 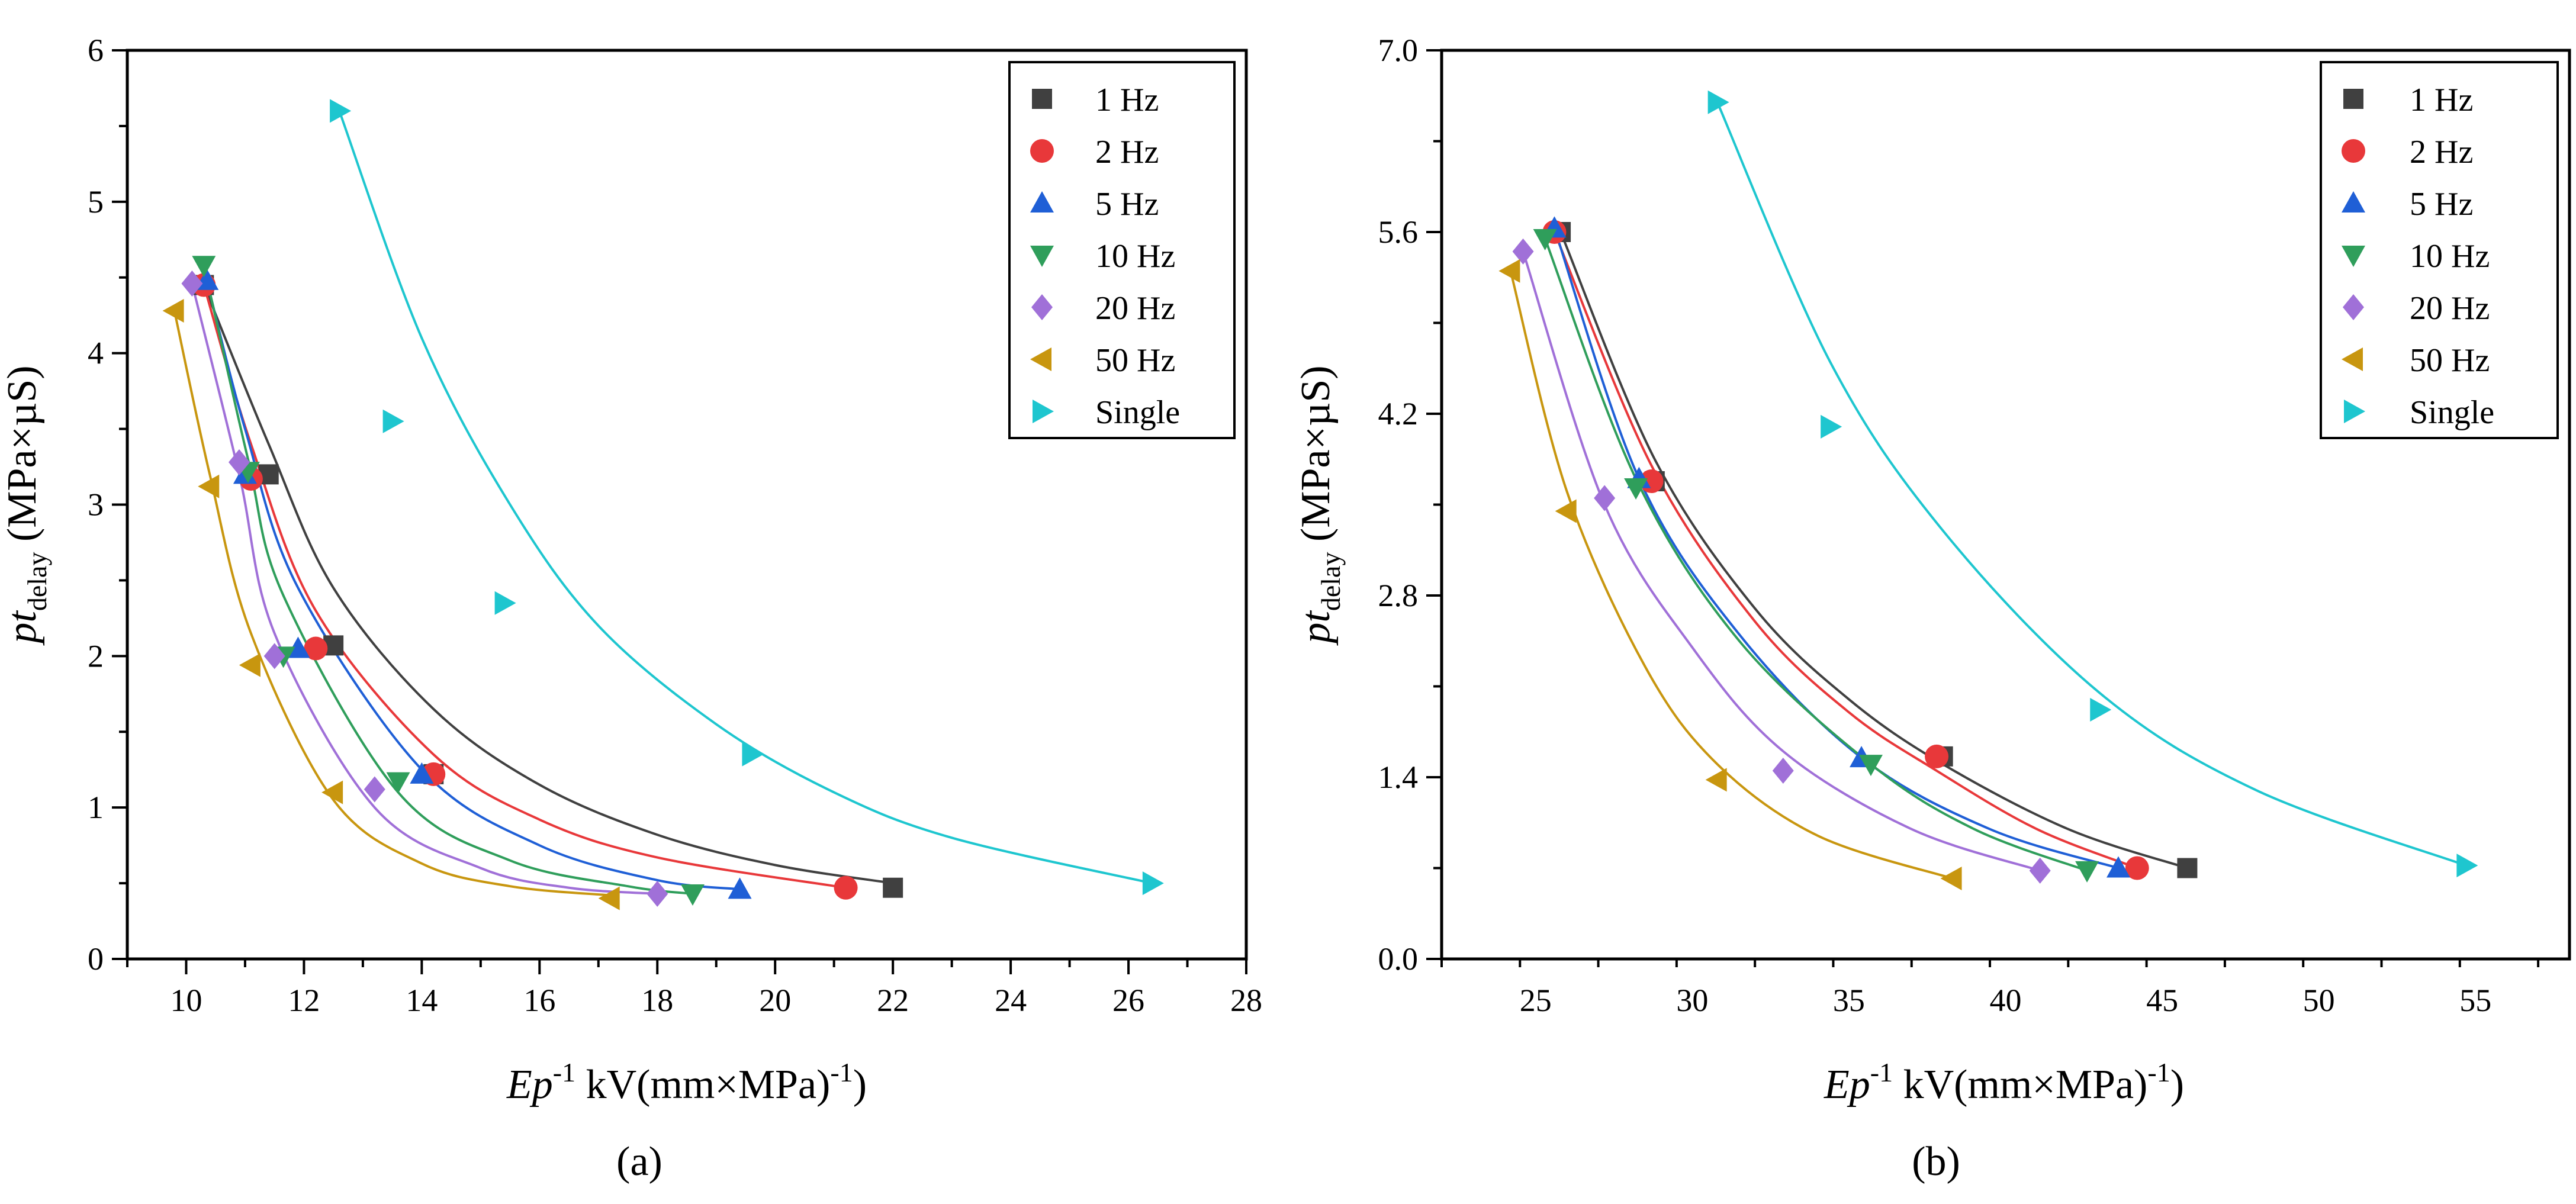 I want to click on x-tick-label: 18, so click(x=657, y=1000).